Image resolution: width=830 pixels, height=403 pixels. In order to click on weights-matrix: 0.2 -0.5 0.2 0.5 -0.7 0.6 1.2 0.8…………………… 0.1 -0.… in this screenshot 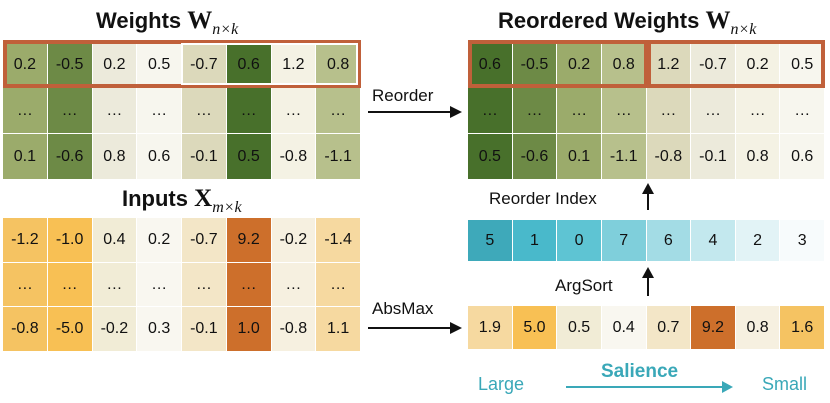, I will do `click(182, 111)`.